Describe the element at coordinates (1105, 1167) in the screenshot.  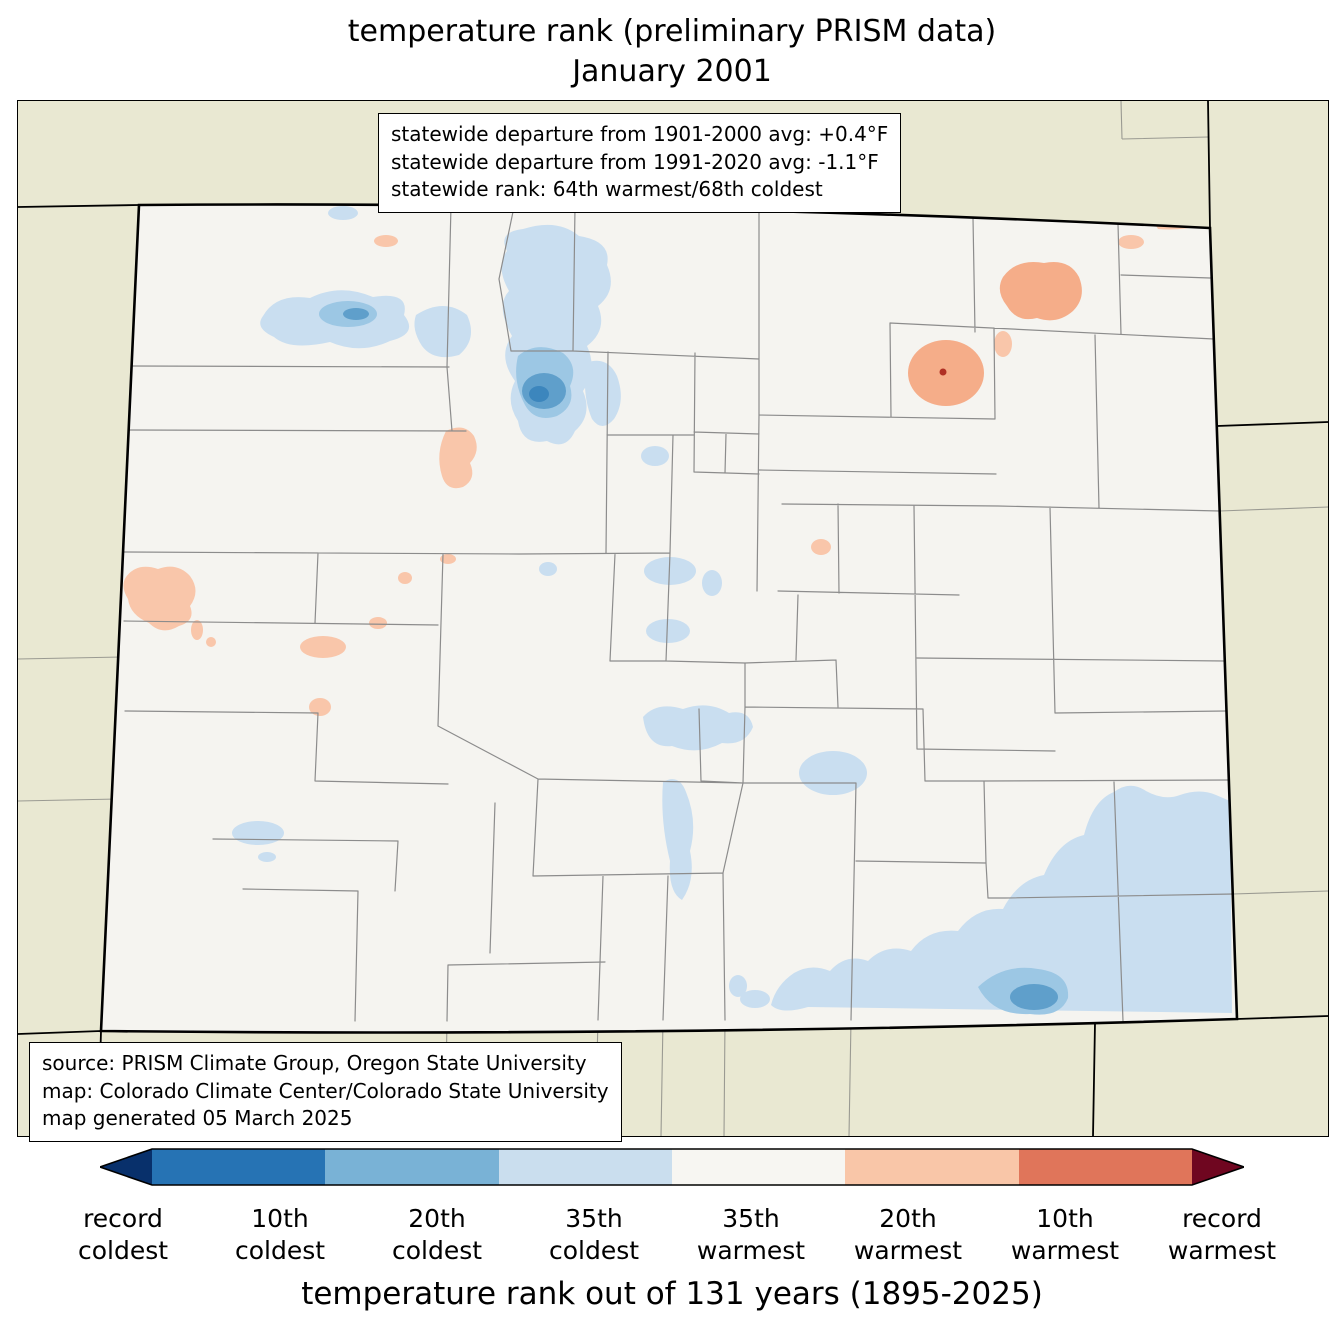
I see `colorbar-segment-10th-warmest` at that location.